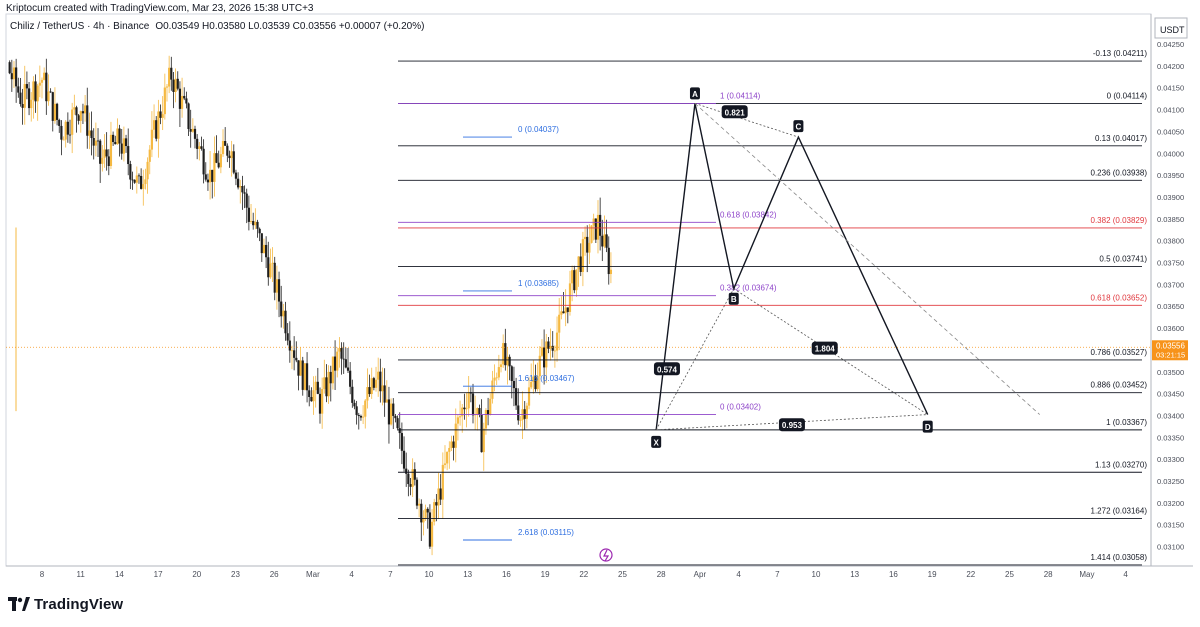 This screenshot has height=627, width=1200. Describe the element at coordinates (1126, 422) in the screenshot. I see `fib-level-label: 1 (0.03367)` at that location.